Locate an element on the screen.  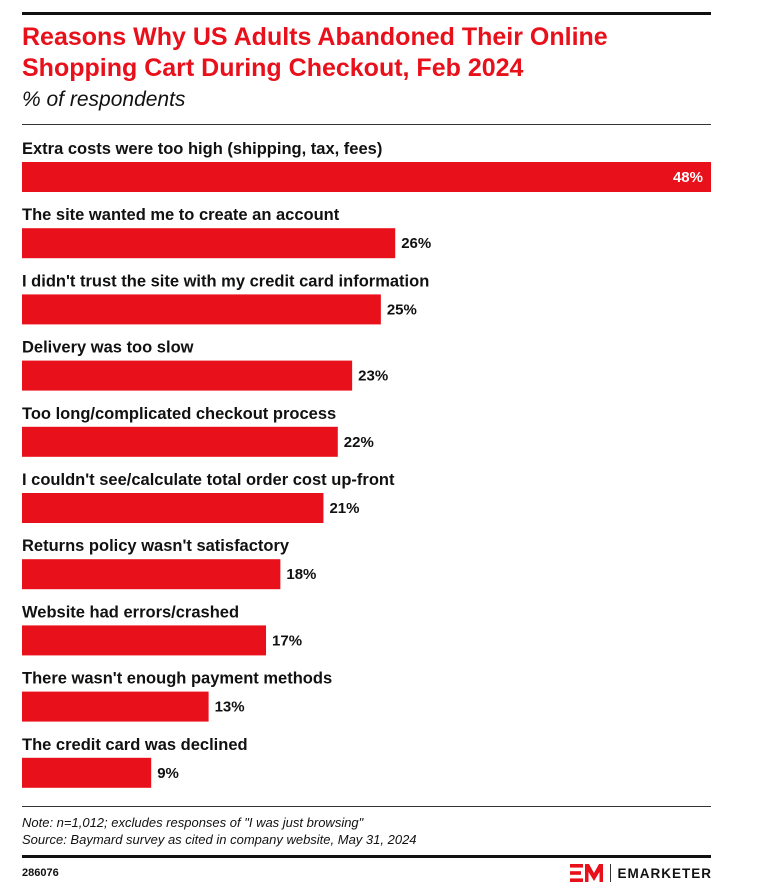
chart-subtitle: % of respondents is located at coordinates (104, 99).